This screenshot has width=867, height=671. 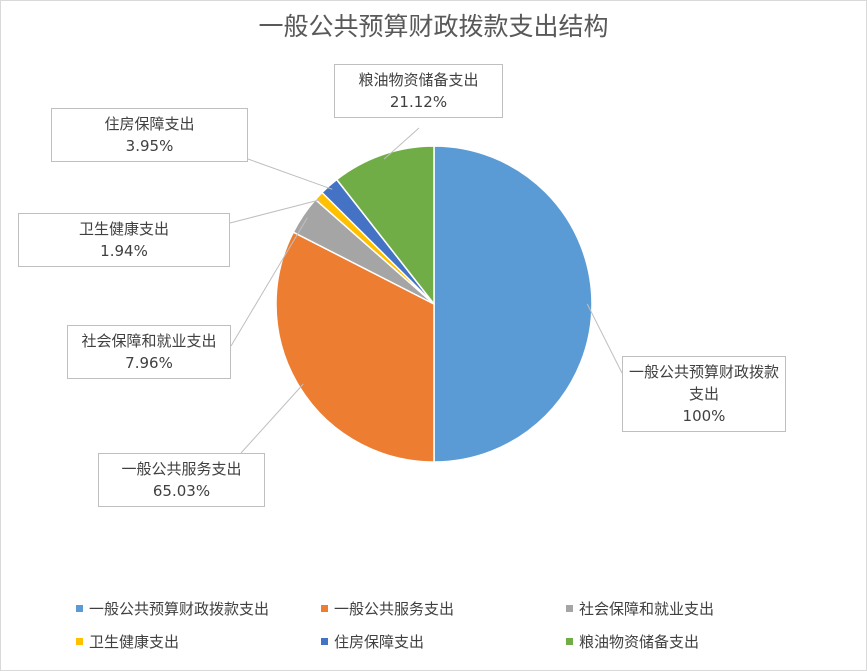 I want to click on legend-label: 卫生健康支出, so click(x=134, y=642).